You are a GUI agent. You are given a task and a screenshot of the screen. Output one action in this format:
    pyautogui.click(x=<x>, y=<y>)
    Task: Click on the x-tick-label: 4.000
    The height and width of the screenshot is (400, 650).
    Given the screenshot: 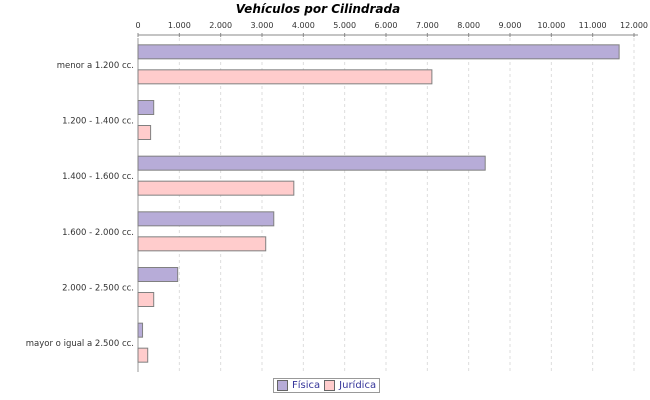 What is the action you would take?
    pyautogui.click(x=303, y=25)
    